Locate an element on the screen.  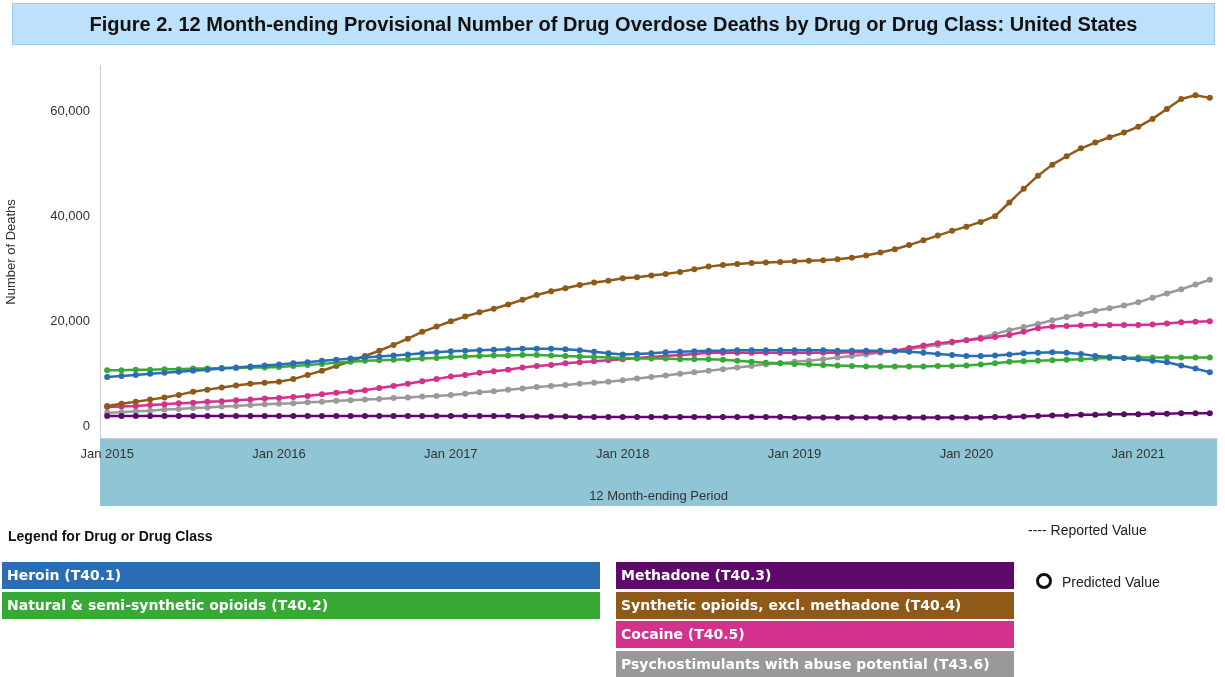
chart-title: Figure 2. 12 Month-ending Provisional Number of Drug Overdose Deaths by Drug or Drug Class: United States is located at coordinates (613, 24).